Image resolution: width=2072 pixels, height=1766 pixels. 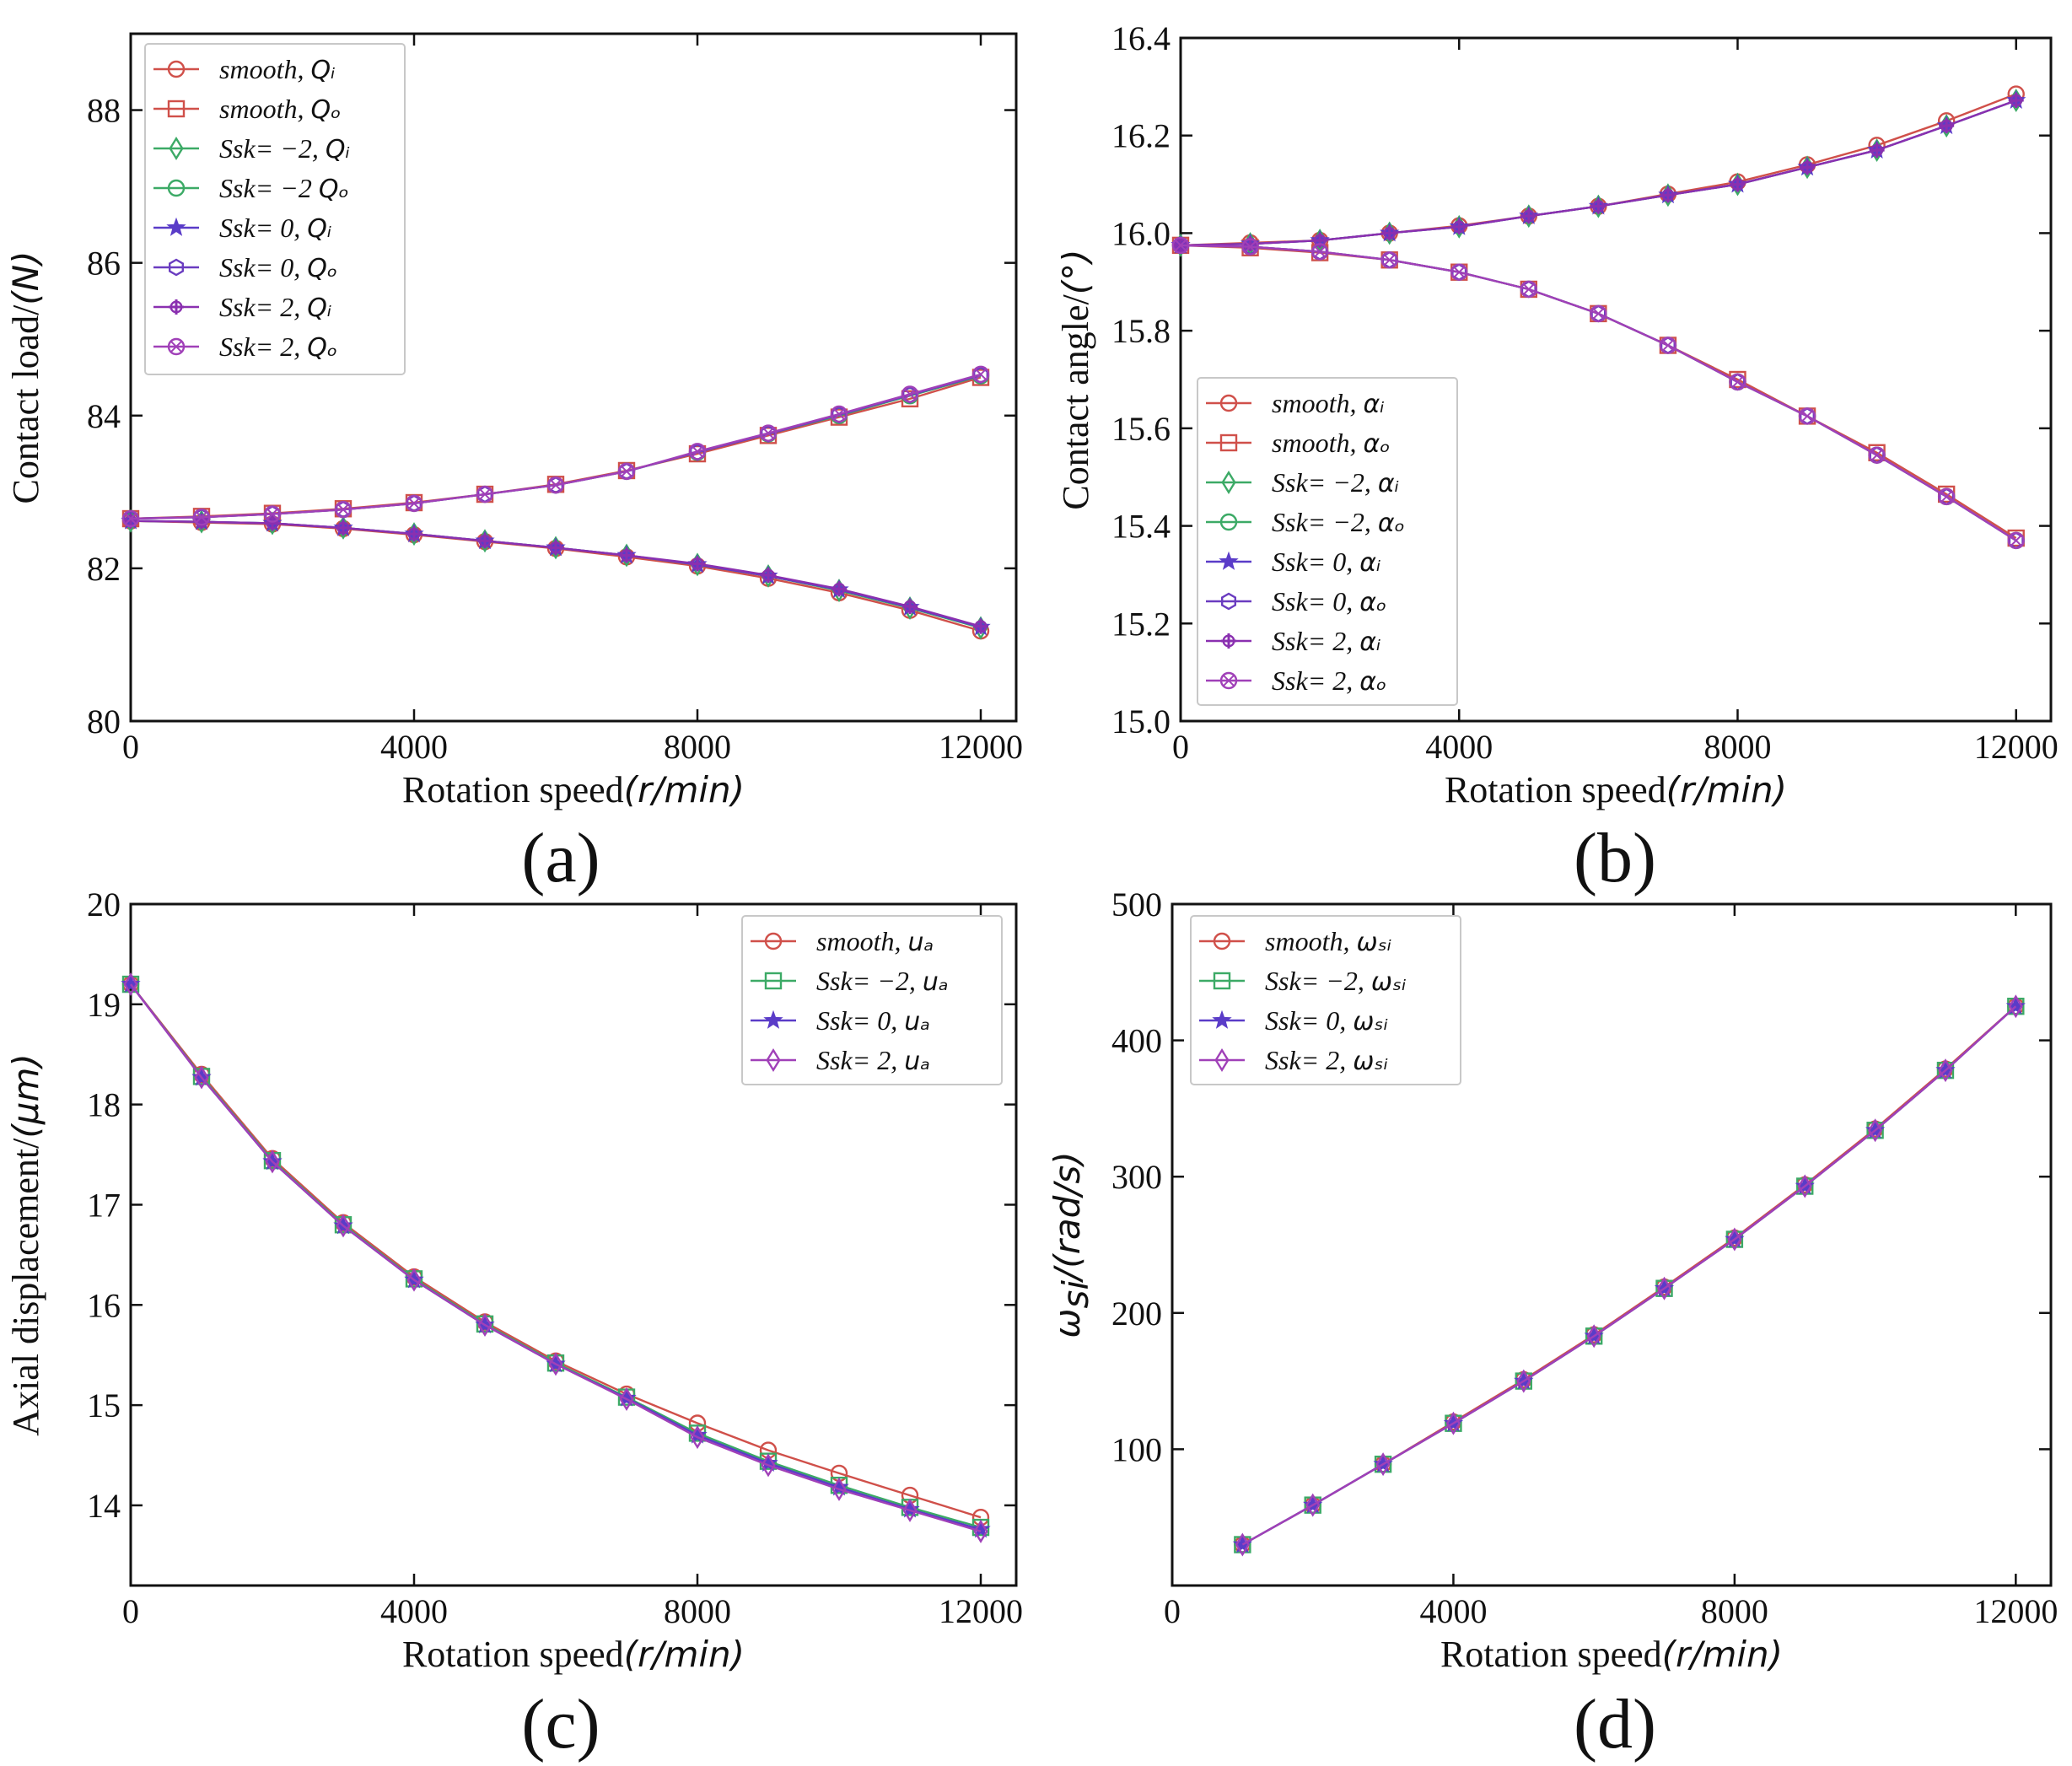 What do you see at coordinates (104, 111) in the screenshot?
I see `y-tick-label: 88` at bounding box center [104, 111].